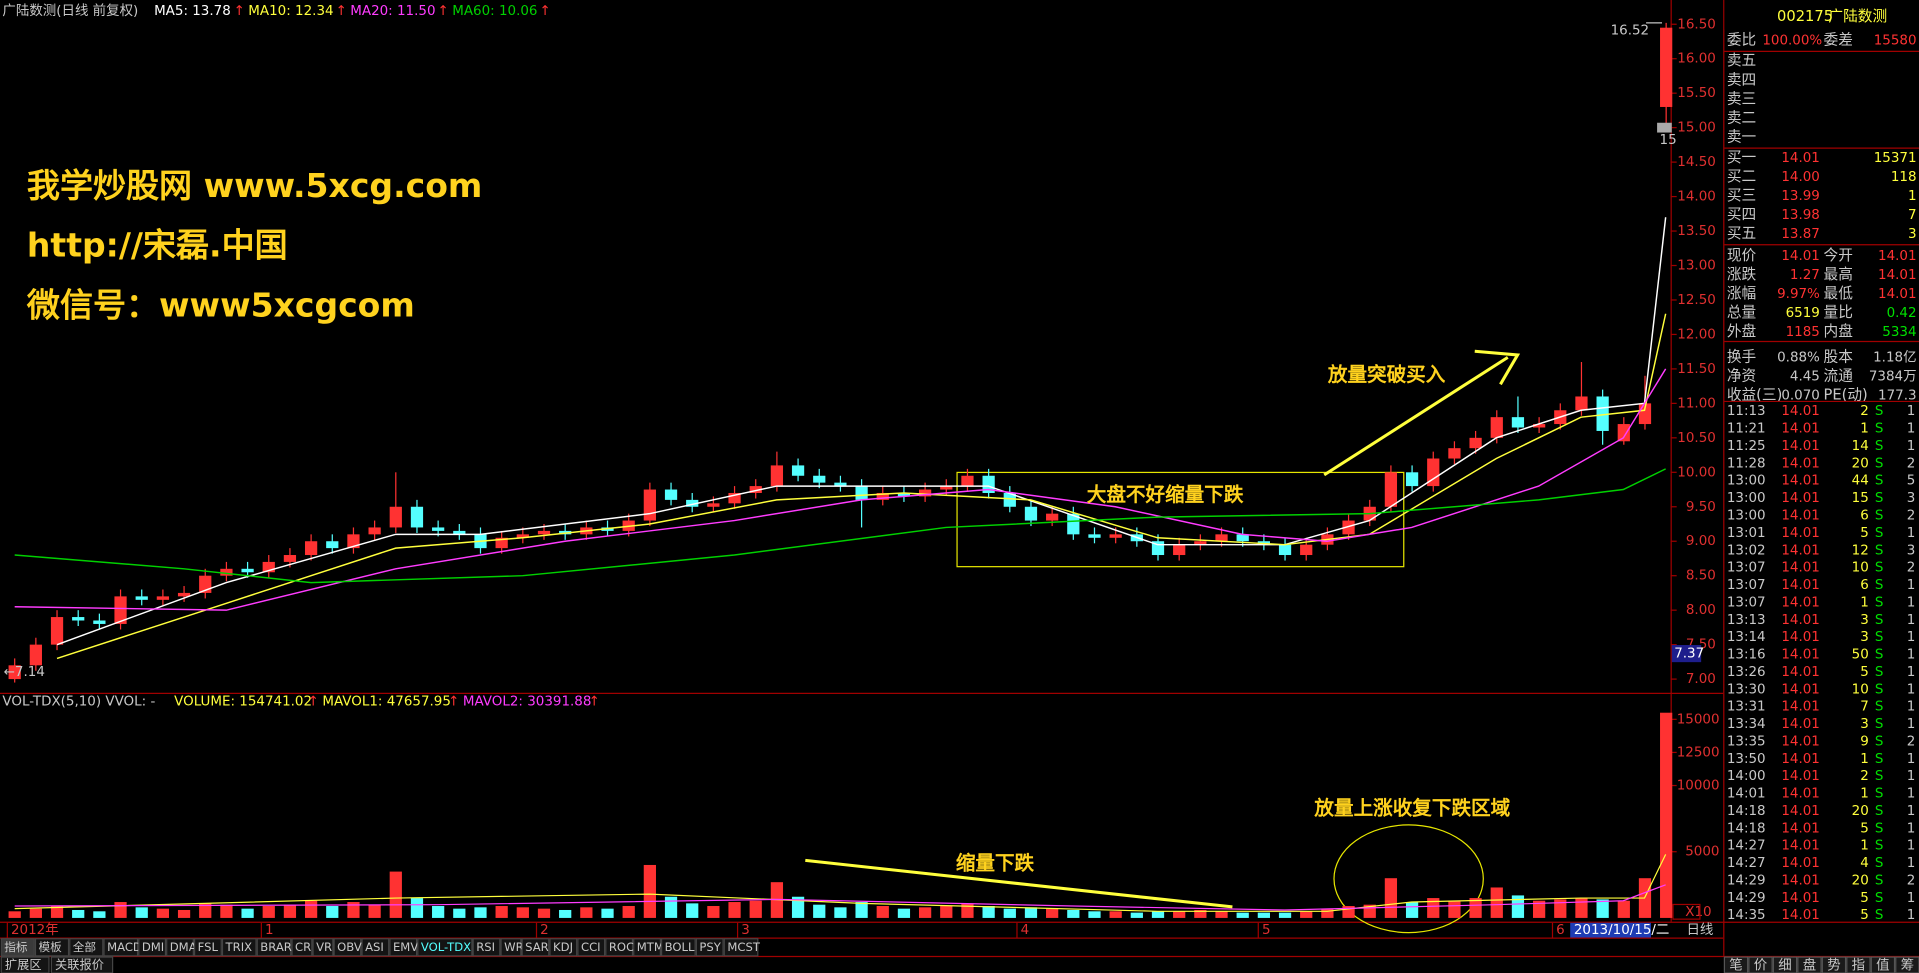 The height and width of the screenshot is (973, 1919). I want to click on indicator-tab-label: SAR, so click(537, 947).